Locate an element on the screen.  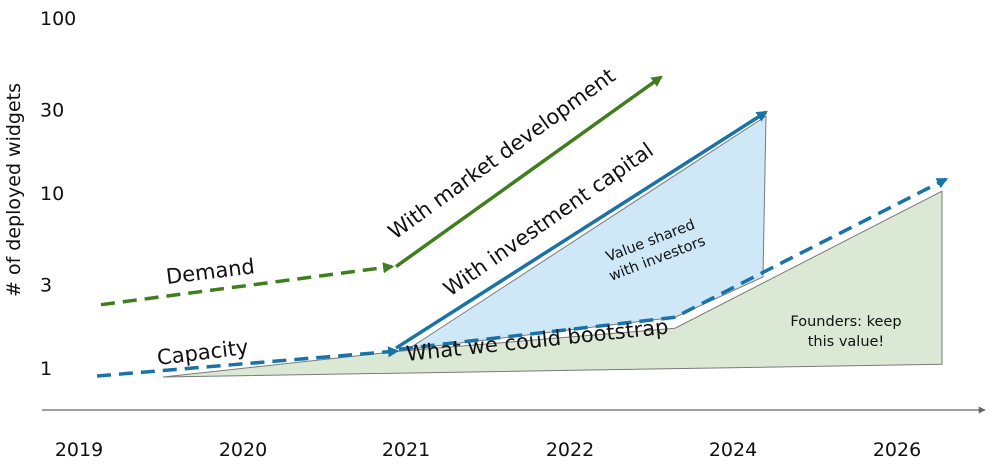
y-tick-label: 10 is located at coordinates (52, 194).